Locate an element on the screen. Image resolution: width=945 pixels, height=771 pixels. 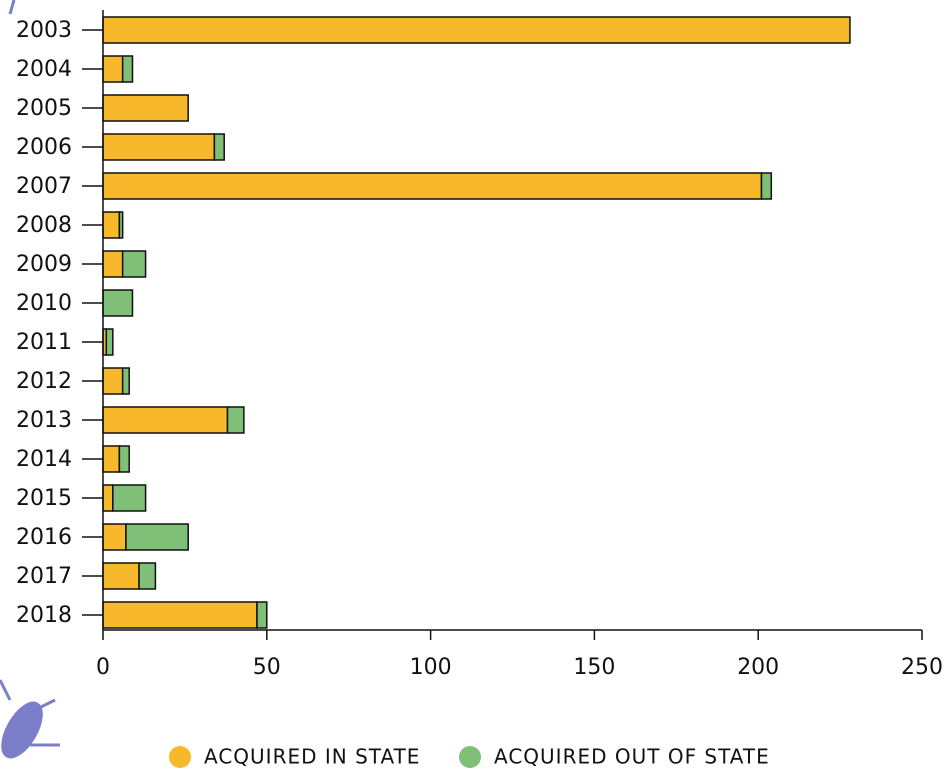
y-tick-label: 2013 is located at coordinates (44, 420).